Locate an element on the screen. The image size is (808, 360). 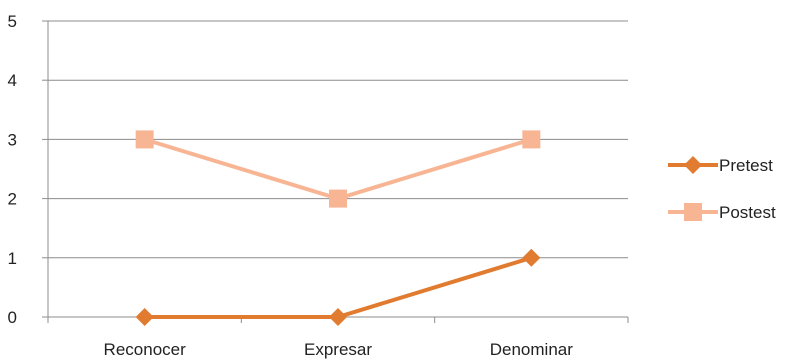
point-postest-denominar is located at coordinates (531, 139).